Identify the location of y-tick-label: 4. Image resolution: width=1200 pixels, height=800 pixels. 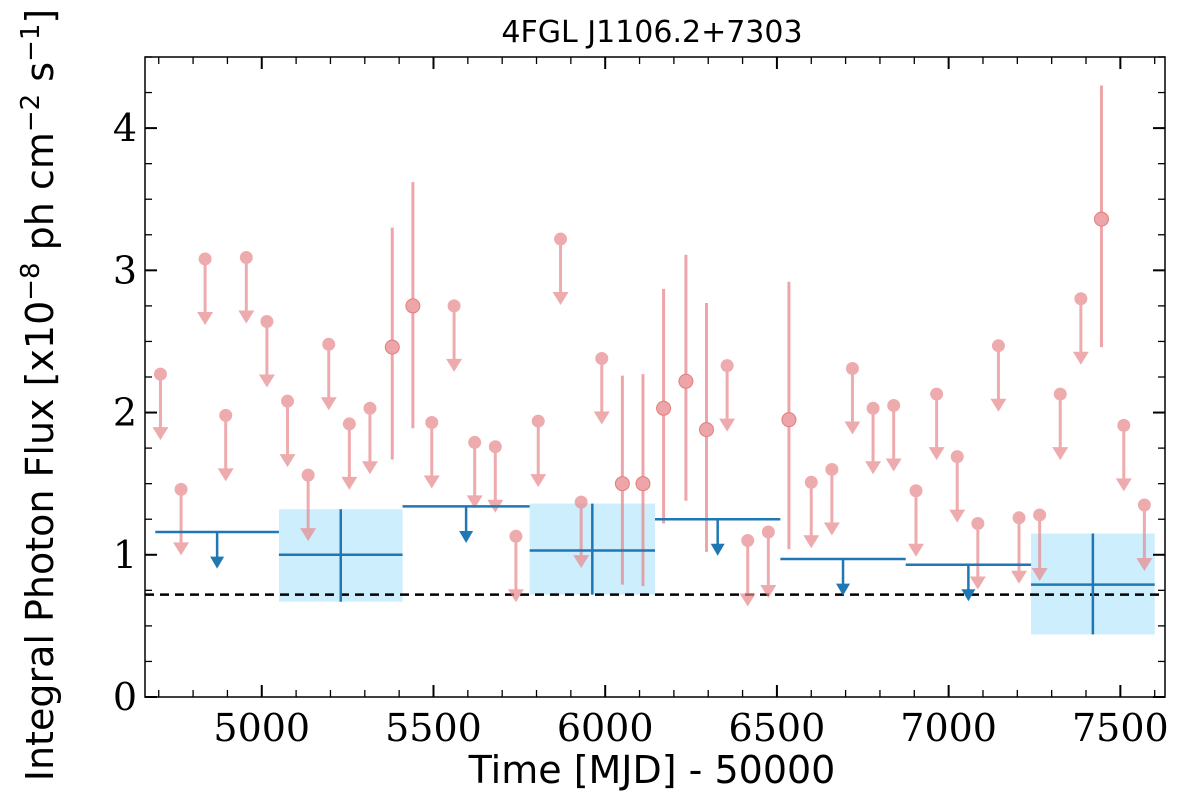
(125, 128).